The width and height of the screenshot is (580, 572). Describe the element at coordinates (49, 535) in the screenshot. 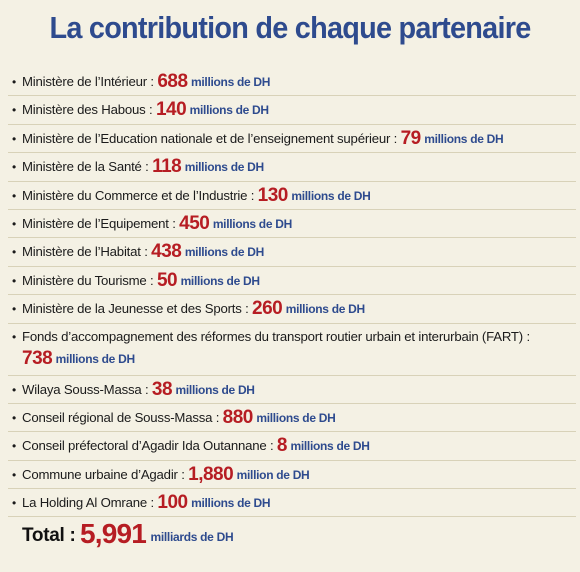

I see `total-label: Total :` at that location.